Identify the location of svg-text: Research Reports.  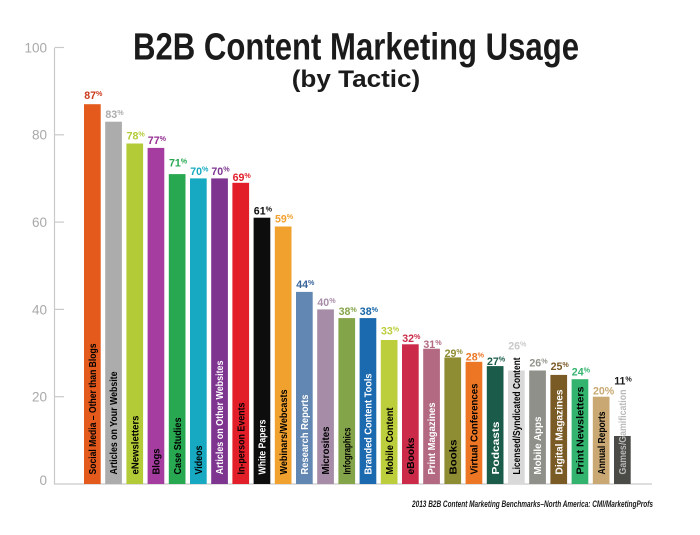
(305, 434).